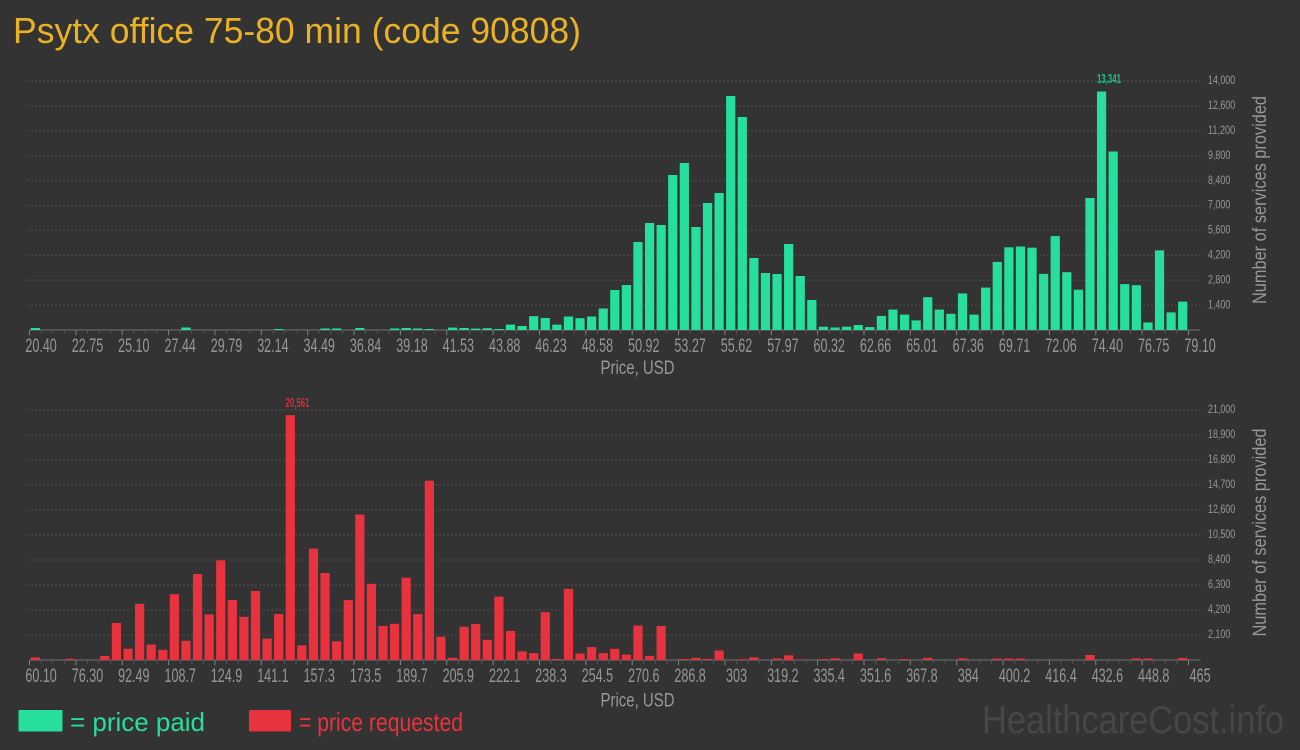 The width and height of the screenshot is (1300, 750). Describe the element at coordinates (381, 722) in the screenshot. I see `svg-text: = price requested` at that location.